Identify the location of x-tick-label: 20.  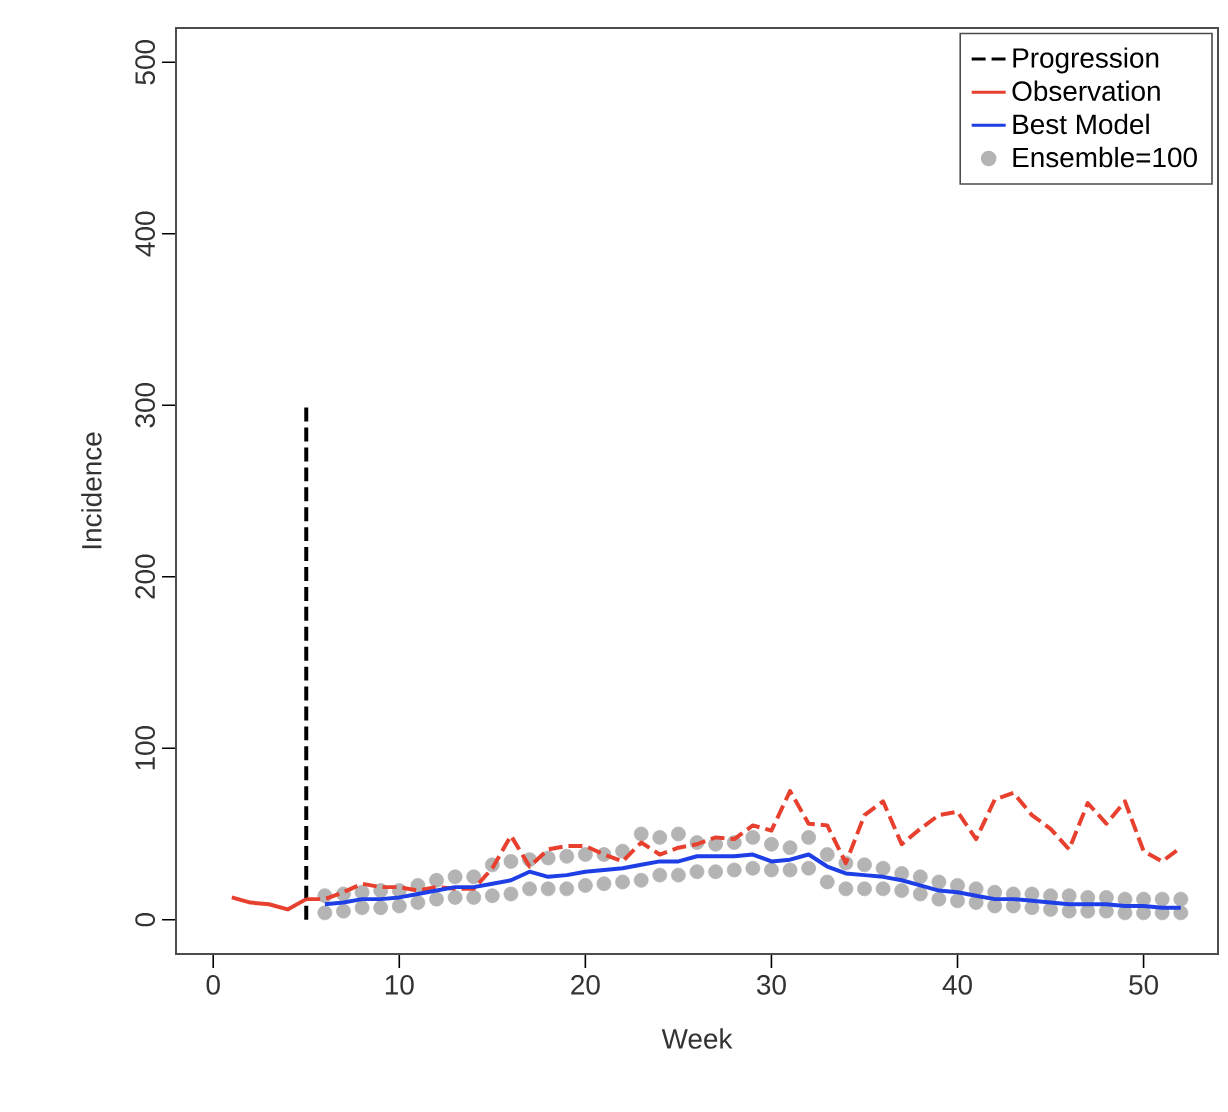
(585, 984).